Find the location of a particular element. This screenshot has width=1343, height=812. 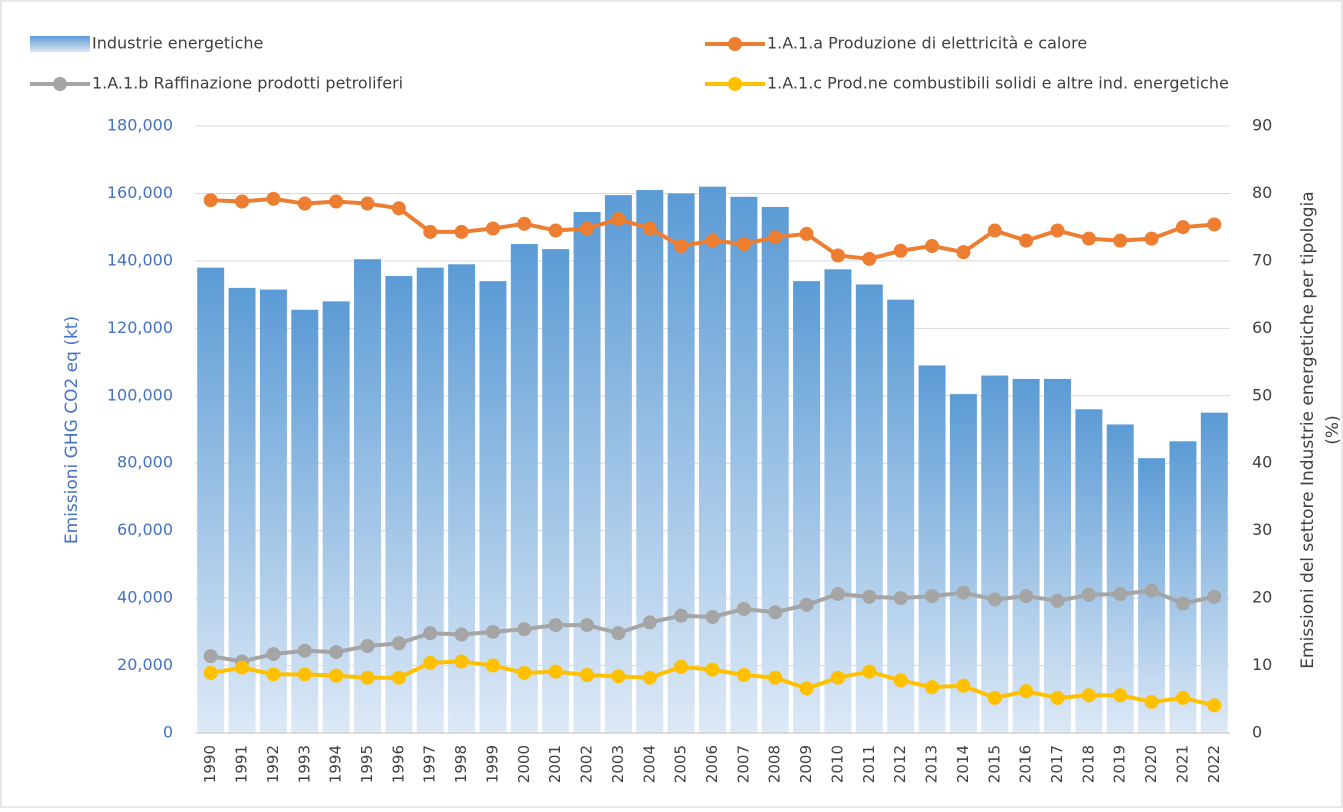

y-tick-label: 80,000 is located at coordinates (145, 462).